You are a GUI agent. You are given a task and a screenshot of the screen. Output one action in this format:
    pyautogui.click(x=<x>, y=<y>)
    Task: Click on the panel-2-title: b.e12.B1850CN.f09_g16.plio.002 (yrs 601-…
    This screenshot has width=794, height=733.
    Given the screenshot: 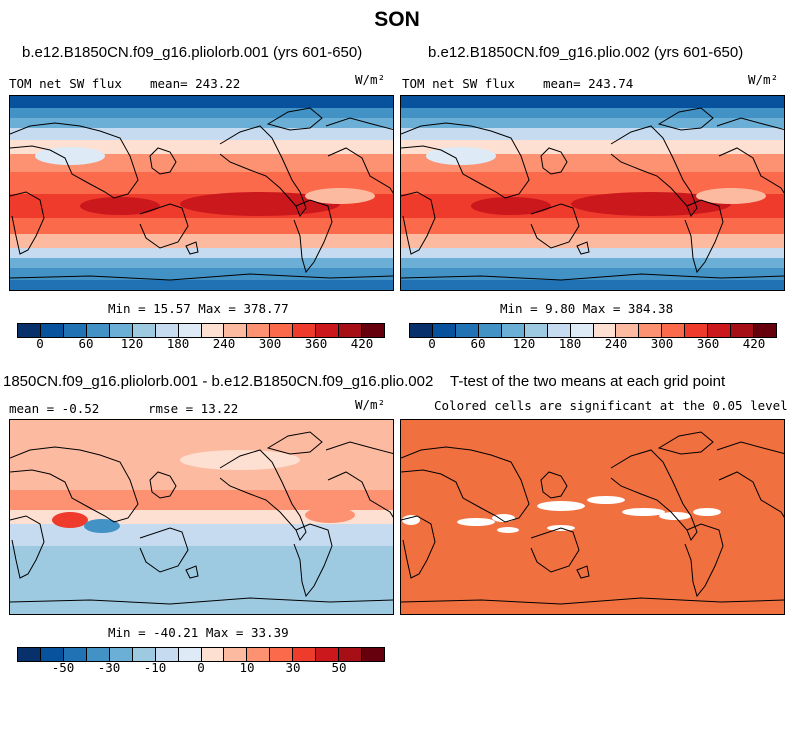 What is the action you would take?
    pyautogui.click(x=586, y=52)
    